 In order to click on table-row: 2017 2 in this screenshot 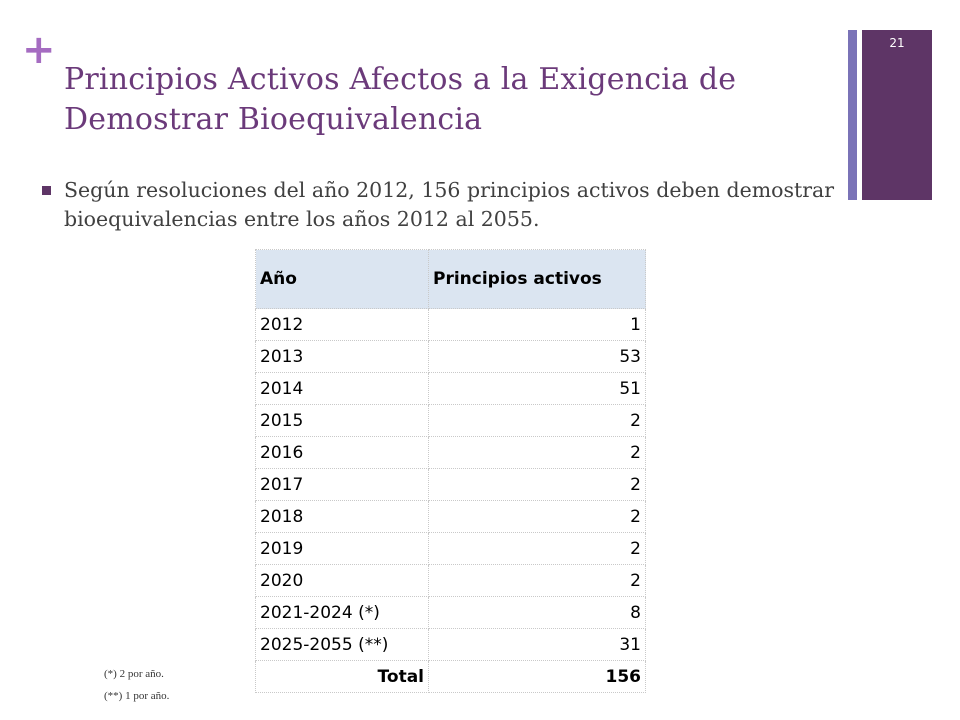, I will do `click(450, 484)`.